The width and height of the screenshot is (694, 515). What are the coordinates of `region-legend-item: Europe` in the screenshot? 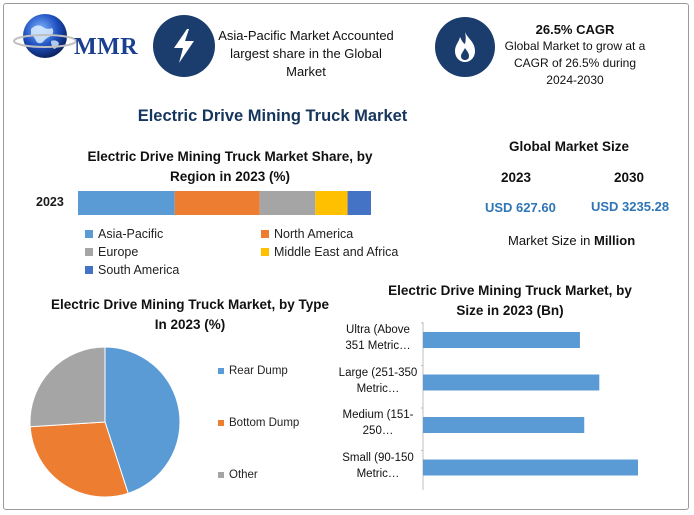 It's located at (111, 252).